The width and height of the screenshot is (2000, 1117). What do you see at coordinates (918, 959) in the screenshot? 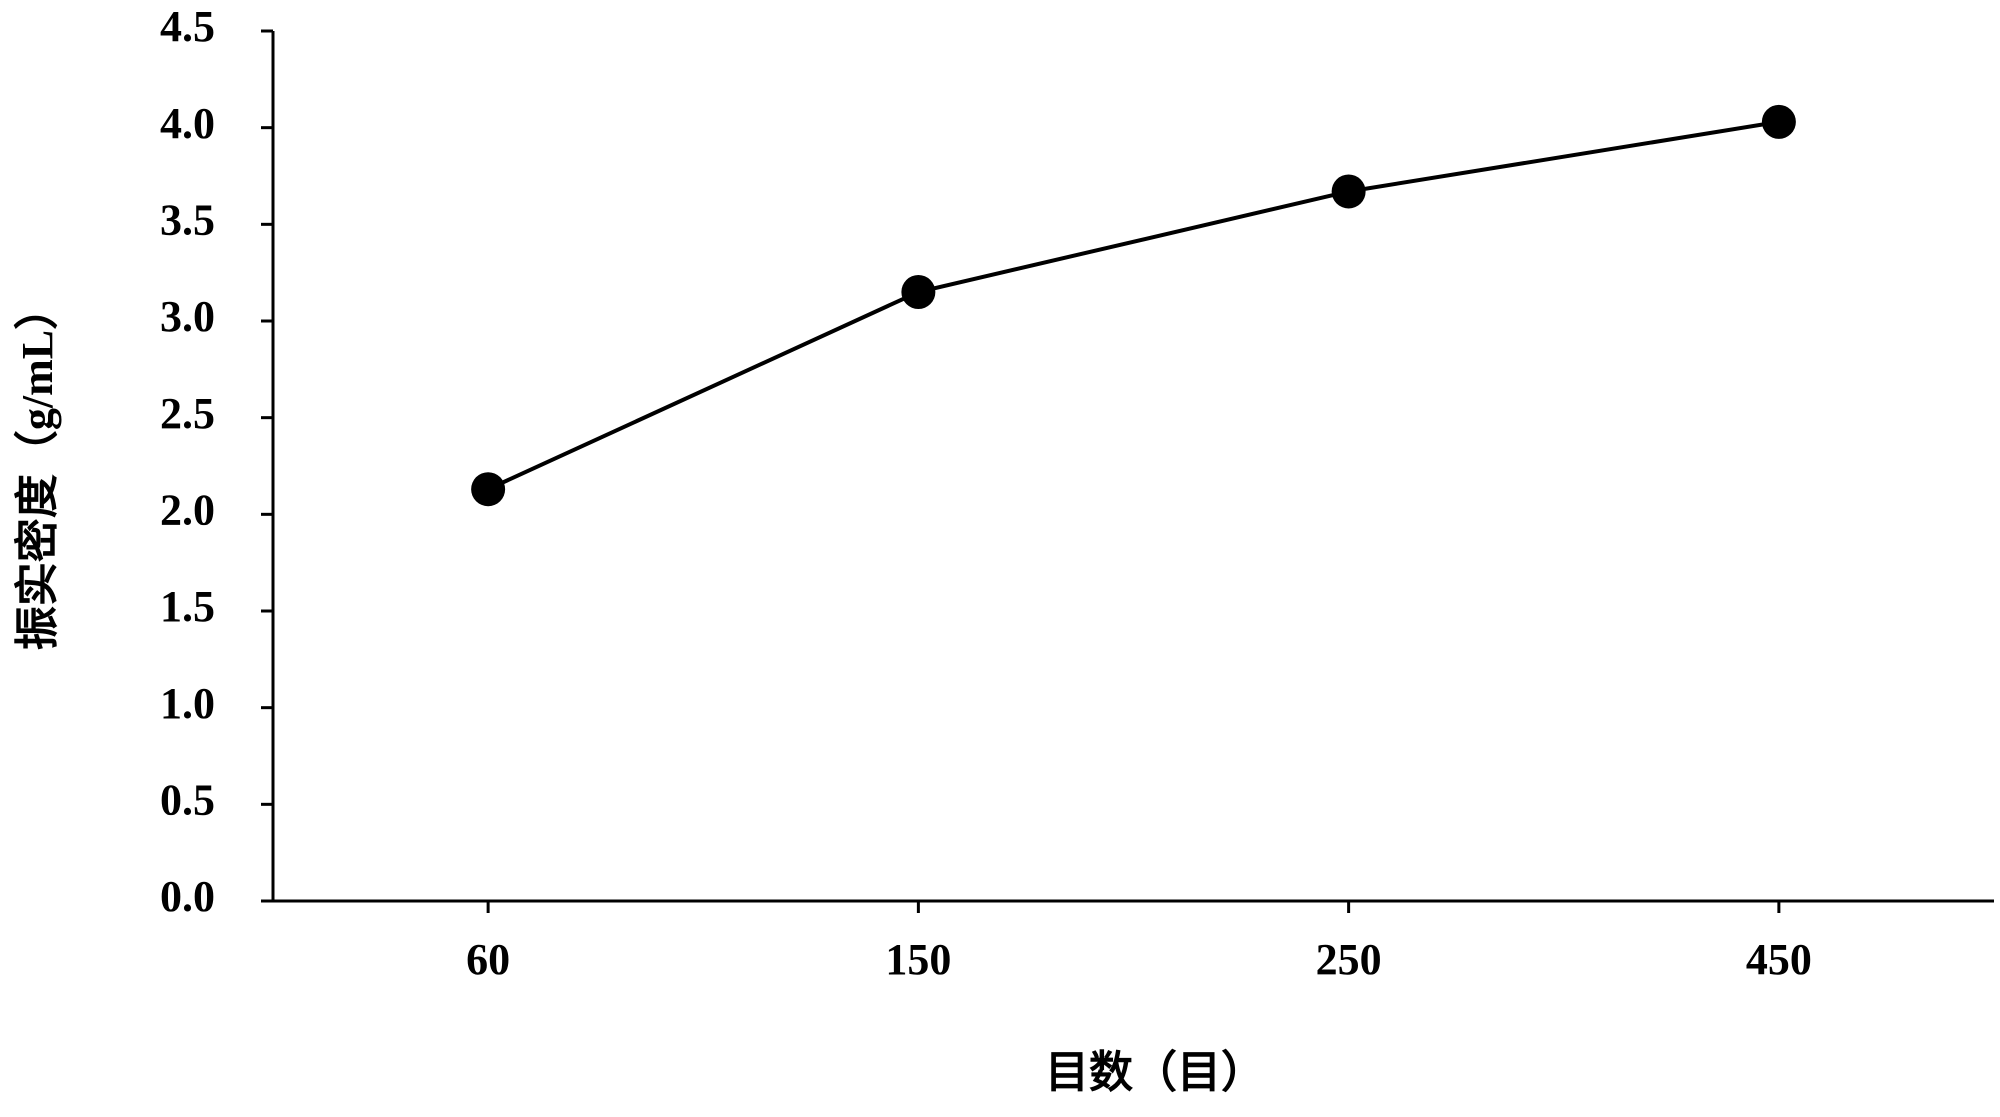
I see `x-tick-label: 150` at bounding box center [918, 959].